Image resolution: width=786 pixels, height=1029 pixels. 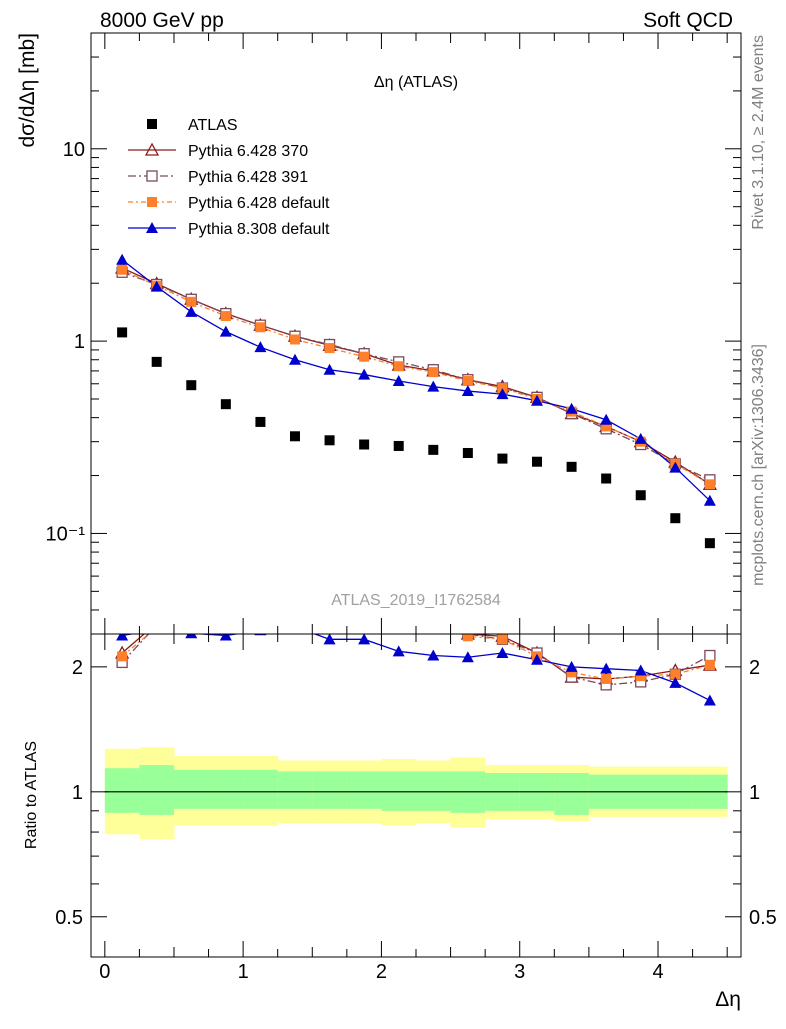 What do you see at coordinates (728, 999) in the screenshot?
I see `x-axis-label: Δη` at bounding box center [728, 999].